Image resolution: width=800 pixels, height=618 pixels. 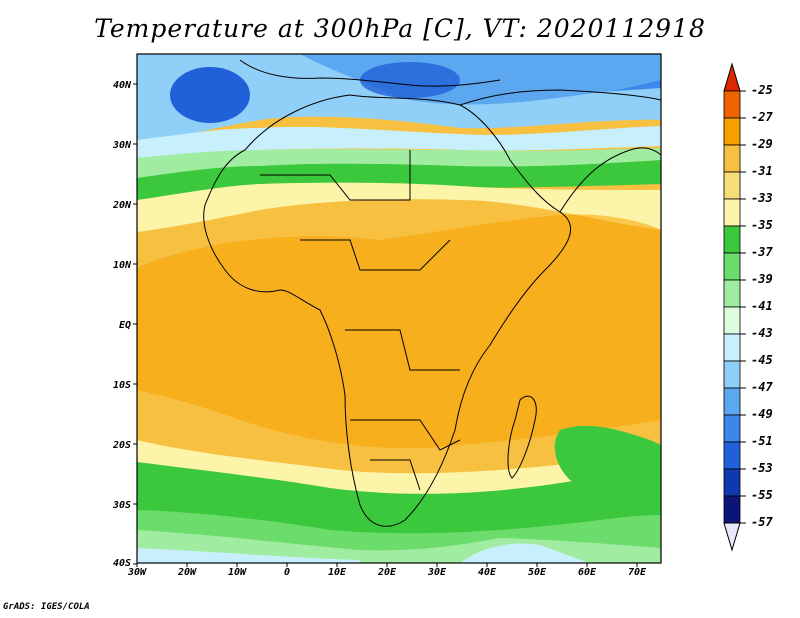 What do you see at coordinates (537, 572) in the screenshot?
I see `lon-tick-label: 50E` at bounding box center [537, 572].